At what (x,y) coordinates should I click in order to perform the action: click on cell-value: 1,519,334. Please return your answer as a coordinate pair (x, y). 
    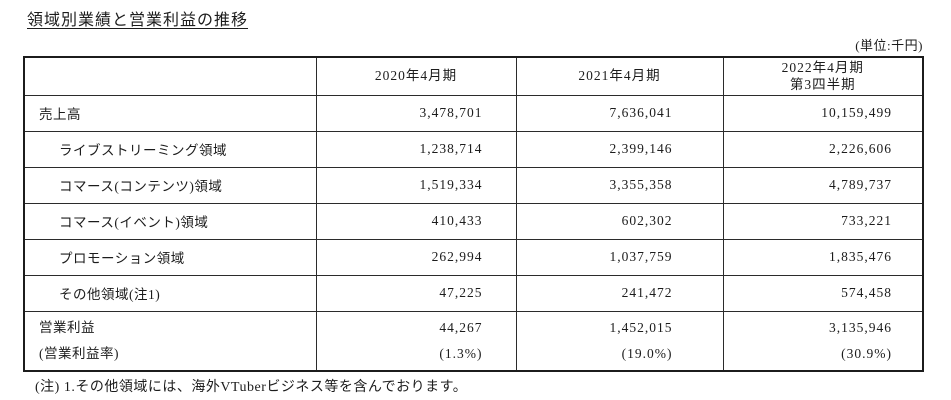
    Looking at the image, I should click on (416, 185).